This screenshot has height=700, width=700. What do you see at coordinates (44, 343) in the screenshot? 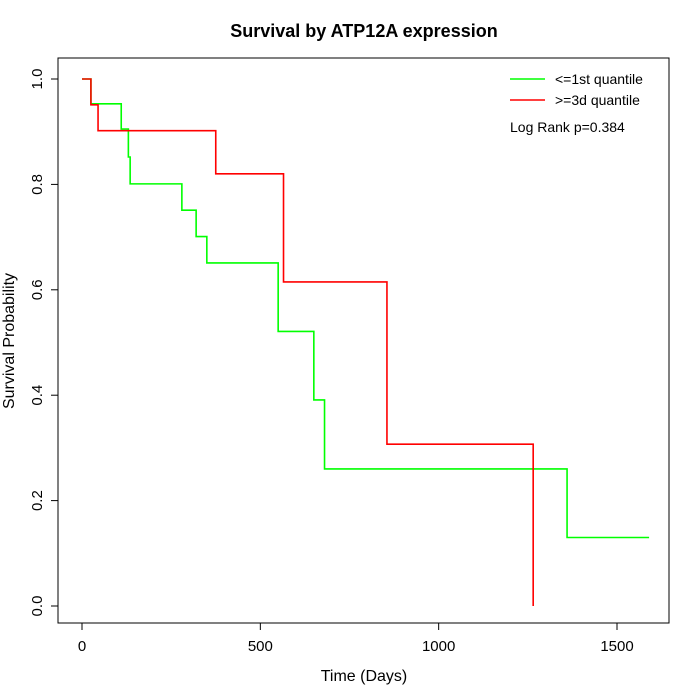
I see `y-axis: 0.0 0.2 0.4 0.6 0.8 1.0` at bounding box center [44, 343].